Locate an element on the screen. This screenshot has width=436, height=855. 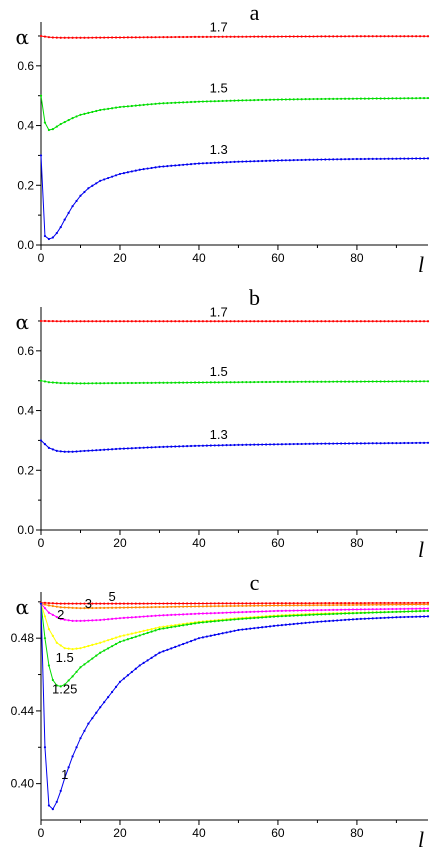
curve-label: 1.7 is located at coordinates (219, 26).